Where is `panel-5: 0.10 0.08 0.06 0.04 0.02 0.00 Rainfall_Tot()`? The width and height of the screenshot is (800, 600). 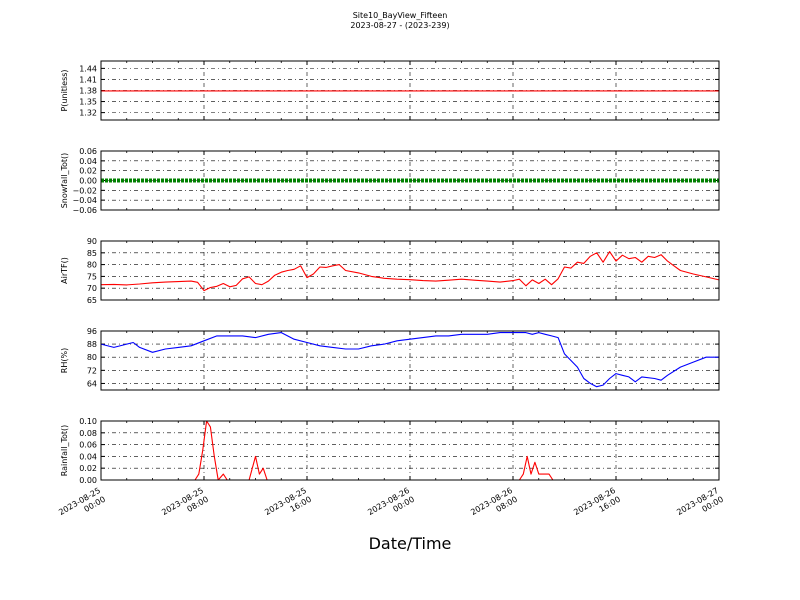 panel-5: 0.10 0.08 0.06 0.04 0.02 0.00 Rainfall_Tot() is located at coordinates (390, 451).